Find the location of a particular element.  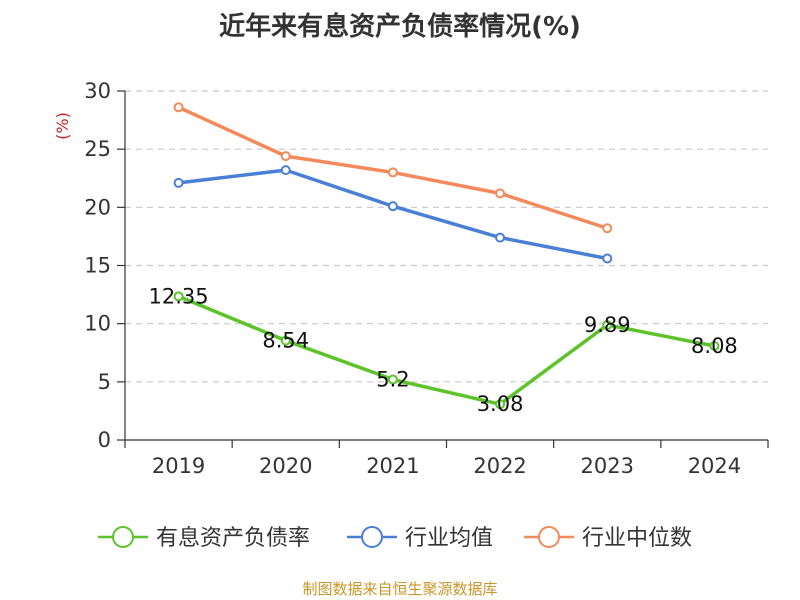

y-tick-label-10: 10 is located at coordinates (97, 324).